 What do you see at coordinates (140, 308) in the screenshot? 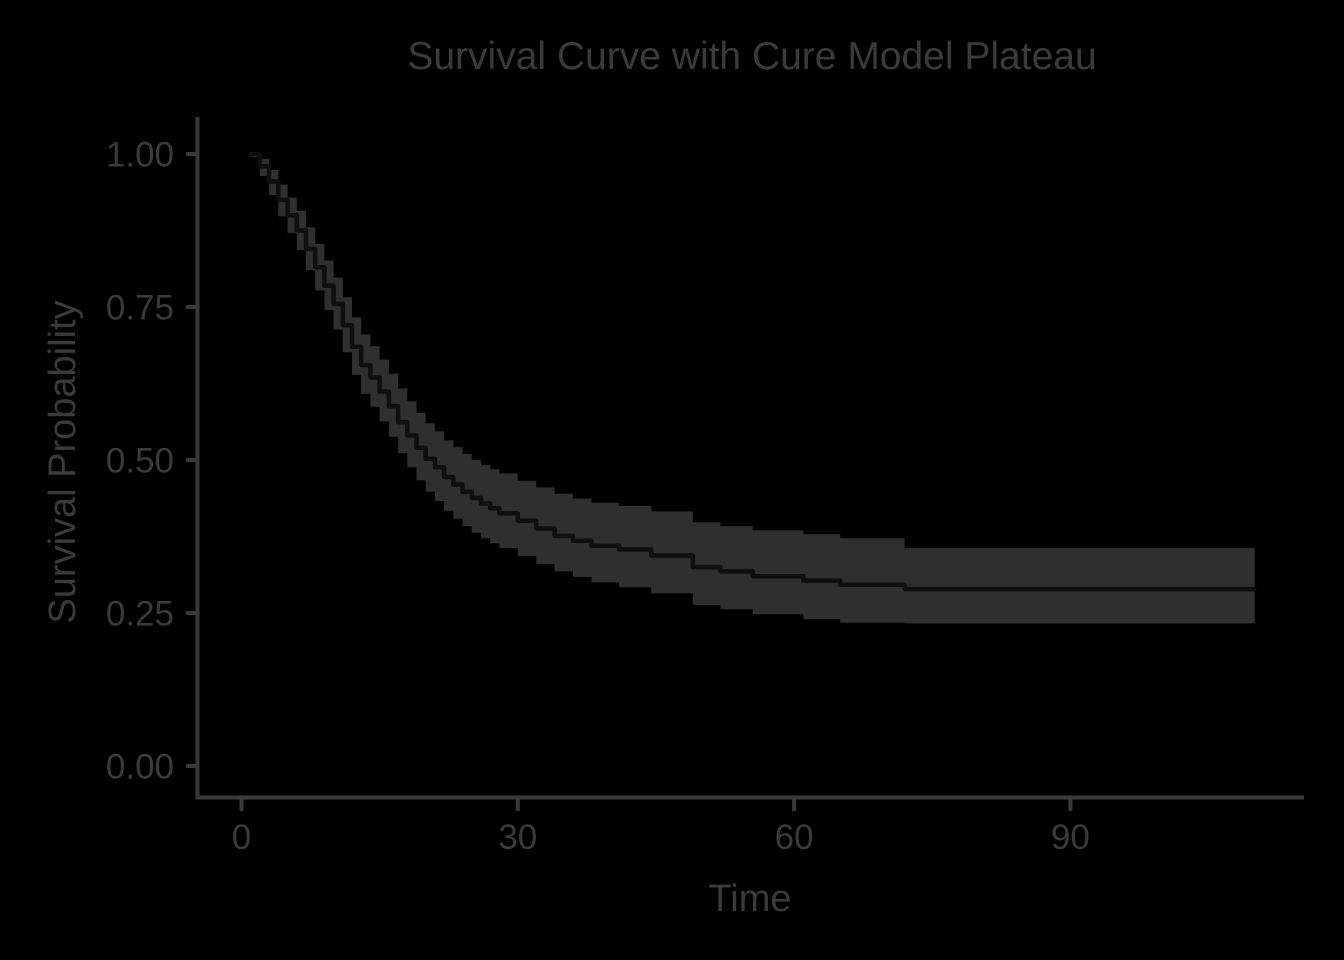
I see `y-tick-label: 0.75` at bounding box center [140, 308].